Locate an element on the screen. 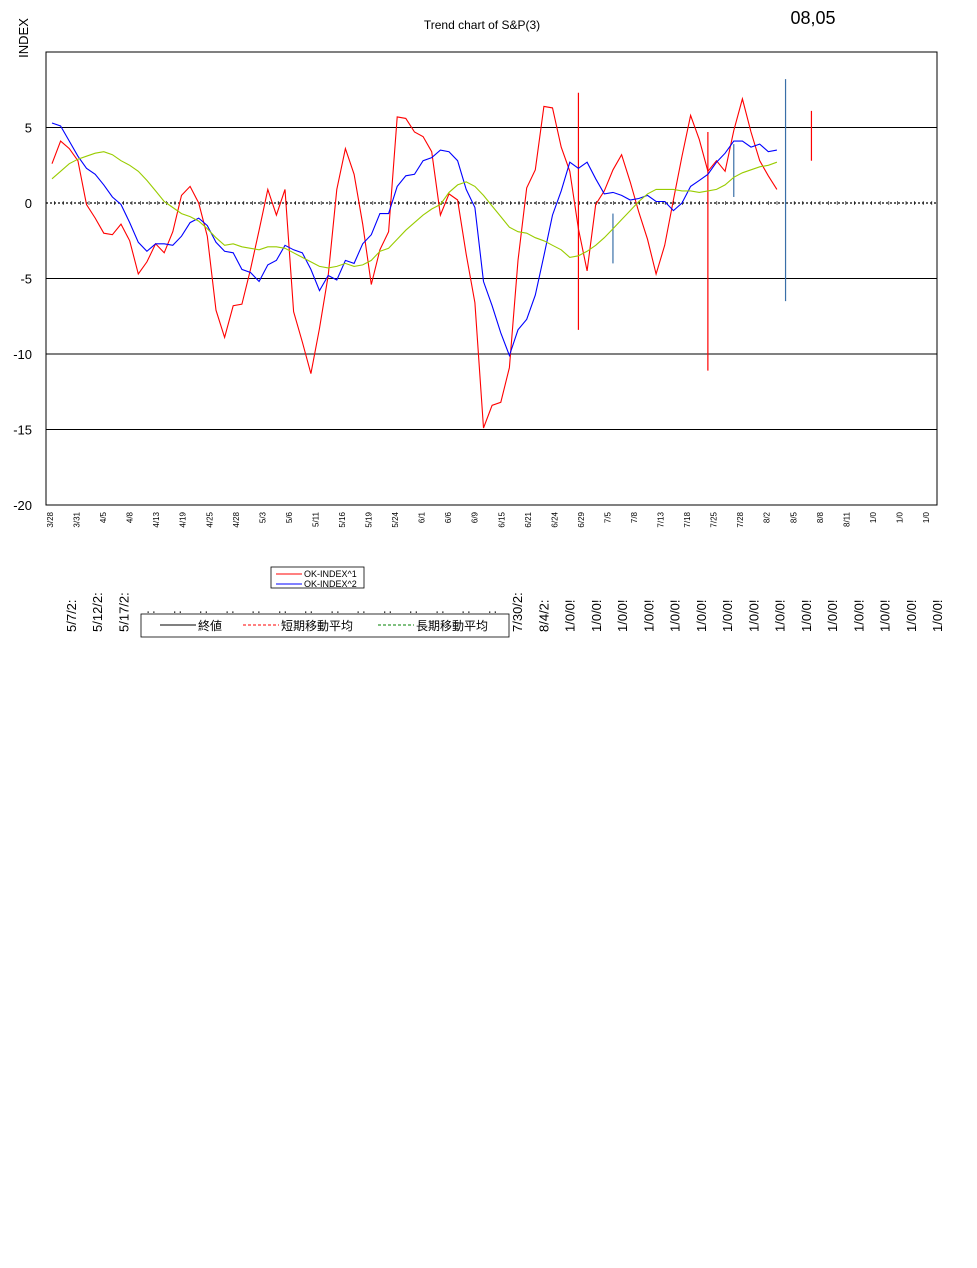  legend-upper-box is located at coordinates (317, 577).